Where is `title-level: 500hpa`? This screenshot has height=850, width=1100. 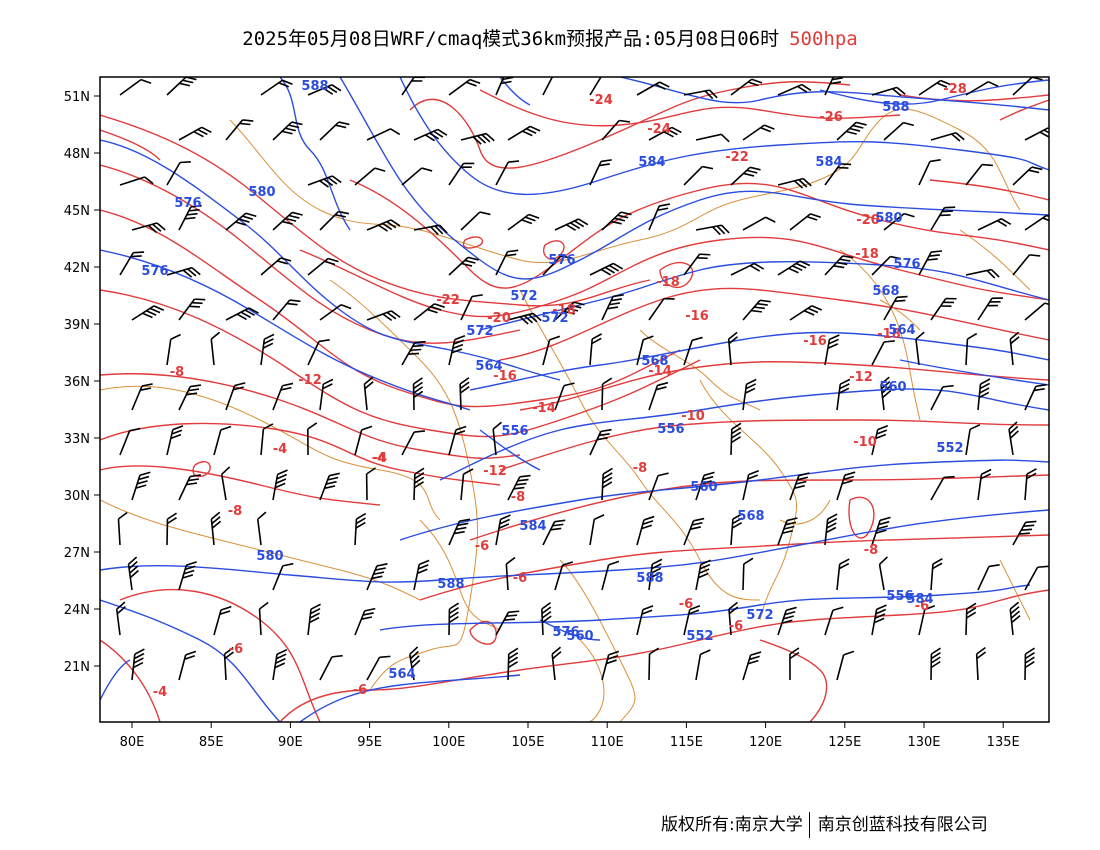
title-level: 500hpa is located at coordinates (823, 39).